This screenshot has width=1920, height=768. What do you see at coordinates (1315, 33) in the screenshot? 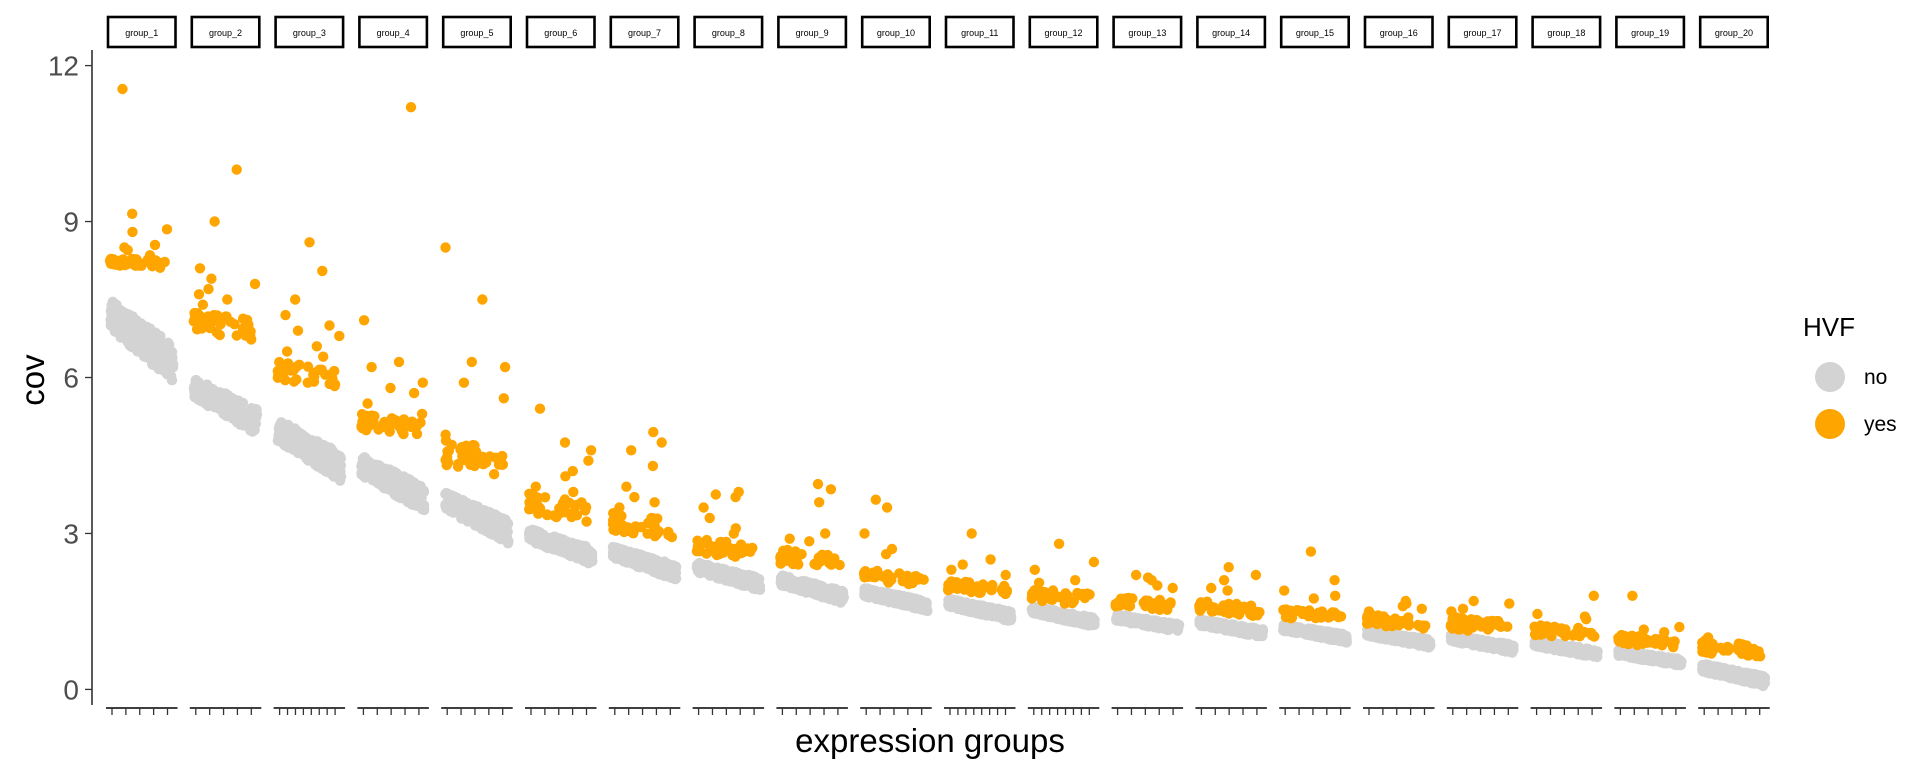
I see `strip-label: group_15` at bounding box center [1315, 33].